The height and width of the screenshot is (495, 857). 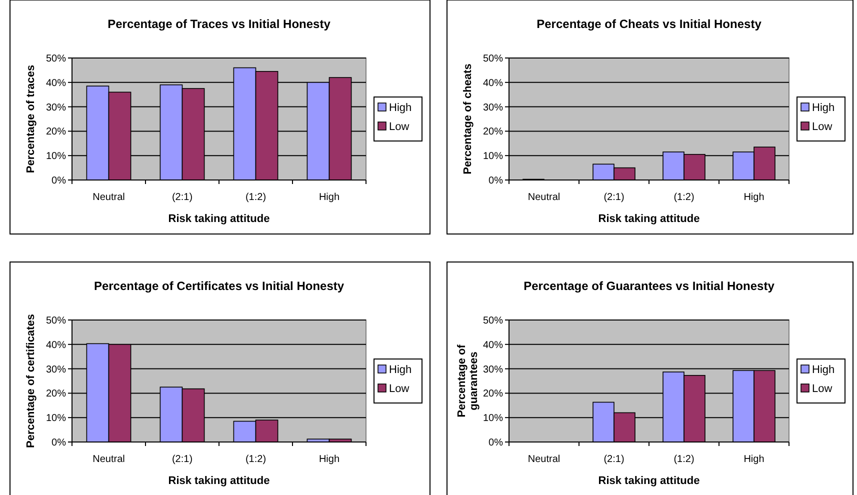 What do you see at coordinates (468, 381) in the screenshot?
I see `y-axis-title: Percentage of guarantees` at bounding box center [468, 381].